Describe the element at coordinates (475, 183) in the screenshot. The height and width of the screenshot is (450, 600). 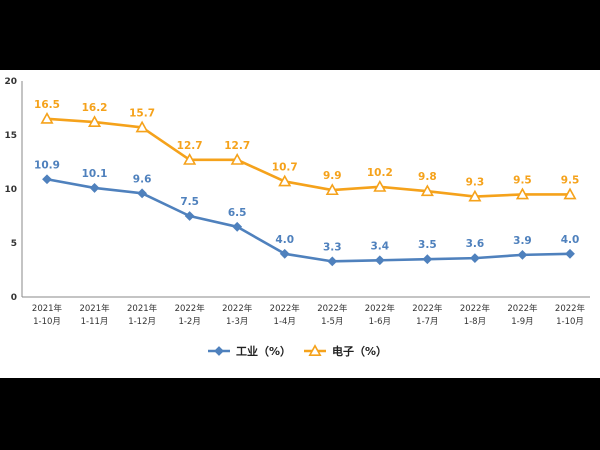
I see `data-label: 9.3` at that location.